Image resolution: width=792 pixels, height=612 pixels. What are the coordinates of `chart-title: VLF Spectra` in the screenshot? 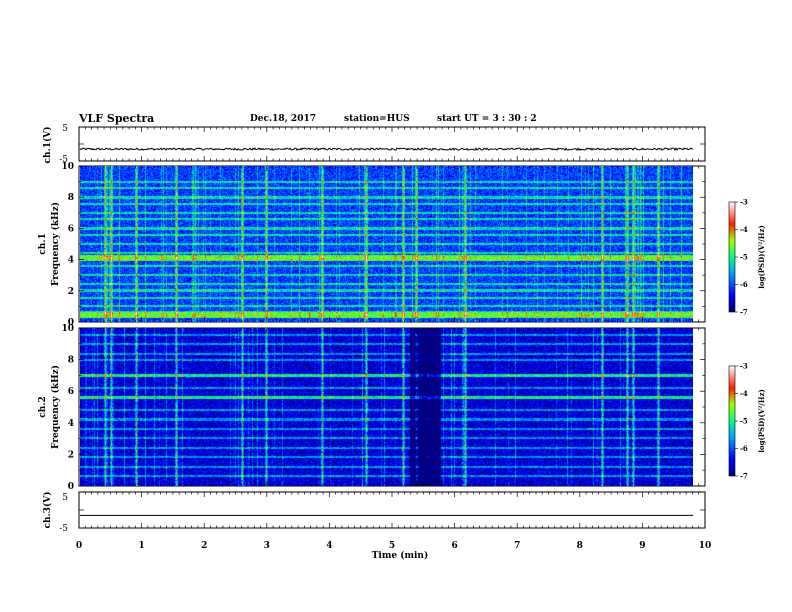 It's located at (117, 118).